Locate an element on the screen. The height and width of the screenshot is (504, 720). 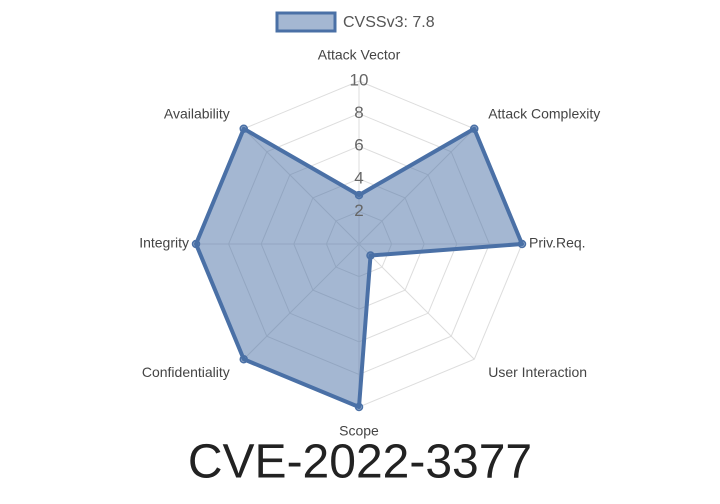
spoke is located at coordinates (416, 301).